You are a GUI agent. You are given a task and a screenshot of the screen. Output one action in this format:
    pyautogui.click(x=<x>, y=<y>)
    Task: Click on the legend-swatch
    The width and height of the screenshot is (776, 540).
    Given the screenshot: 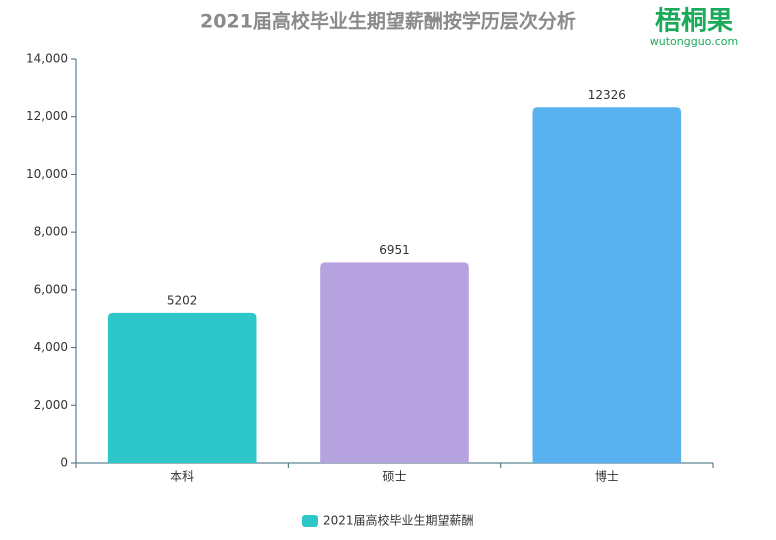 What is the action you would take?
    pyautogui.click(x=310, y=521)
    